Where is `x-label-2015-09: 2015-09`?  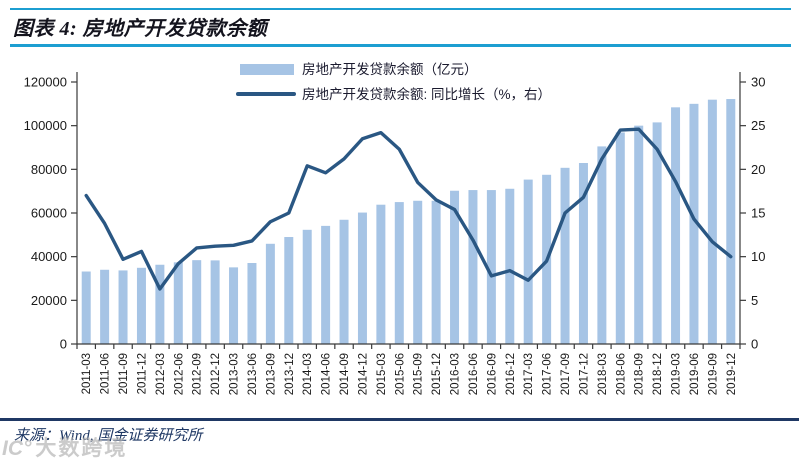
x-label-2015-09: 2015-09 is located at coordinates (419, 374).